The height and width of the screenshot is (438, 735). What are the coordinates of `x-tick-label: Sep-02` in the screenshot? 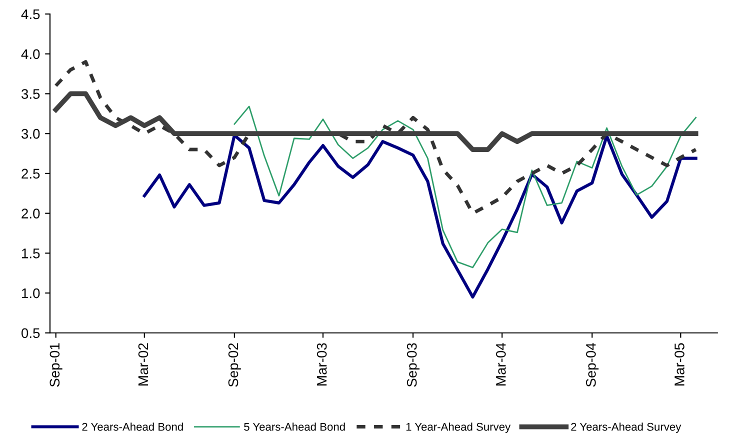 It's located at (234, 365).